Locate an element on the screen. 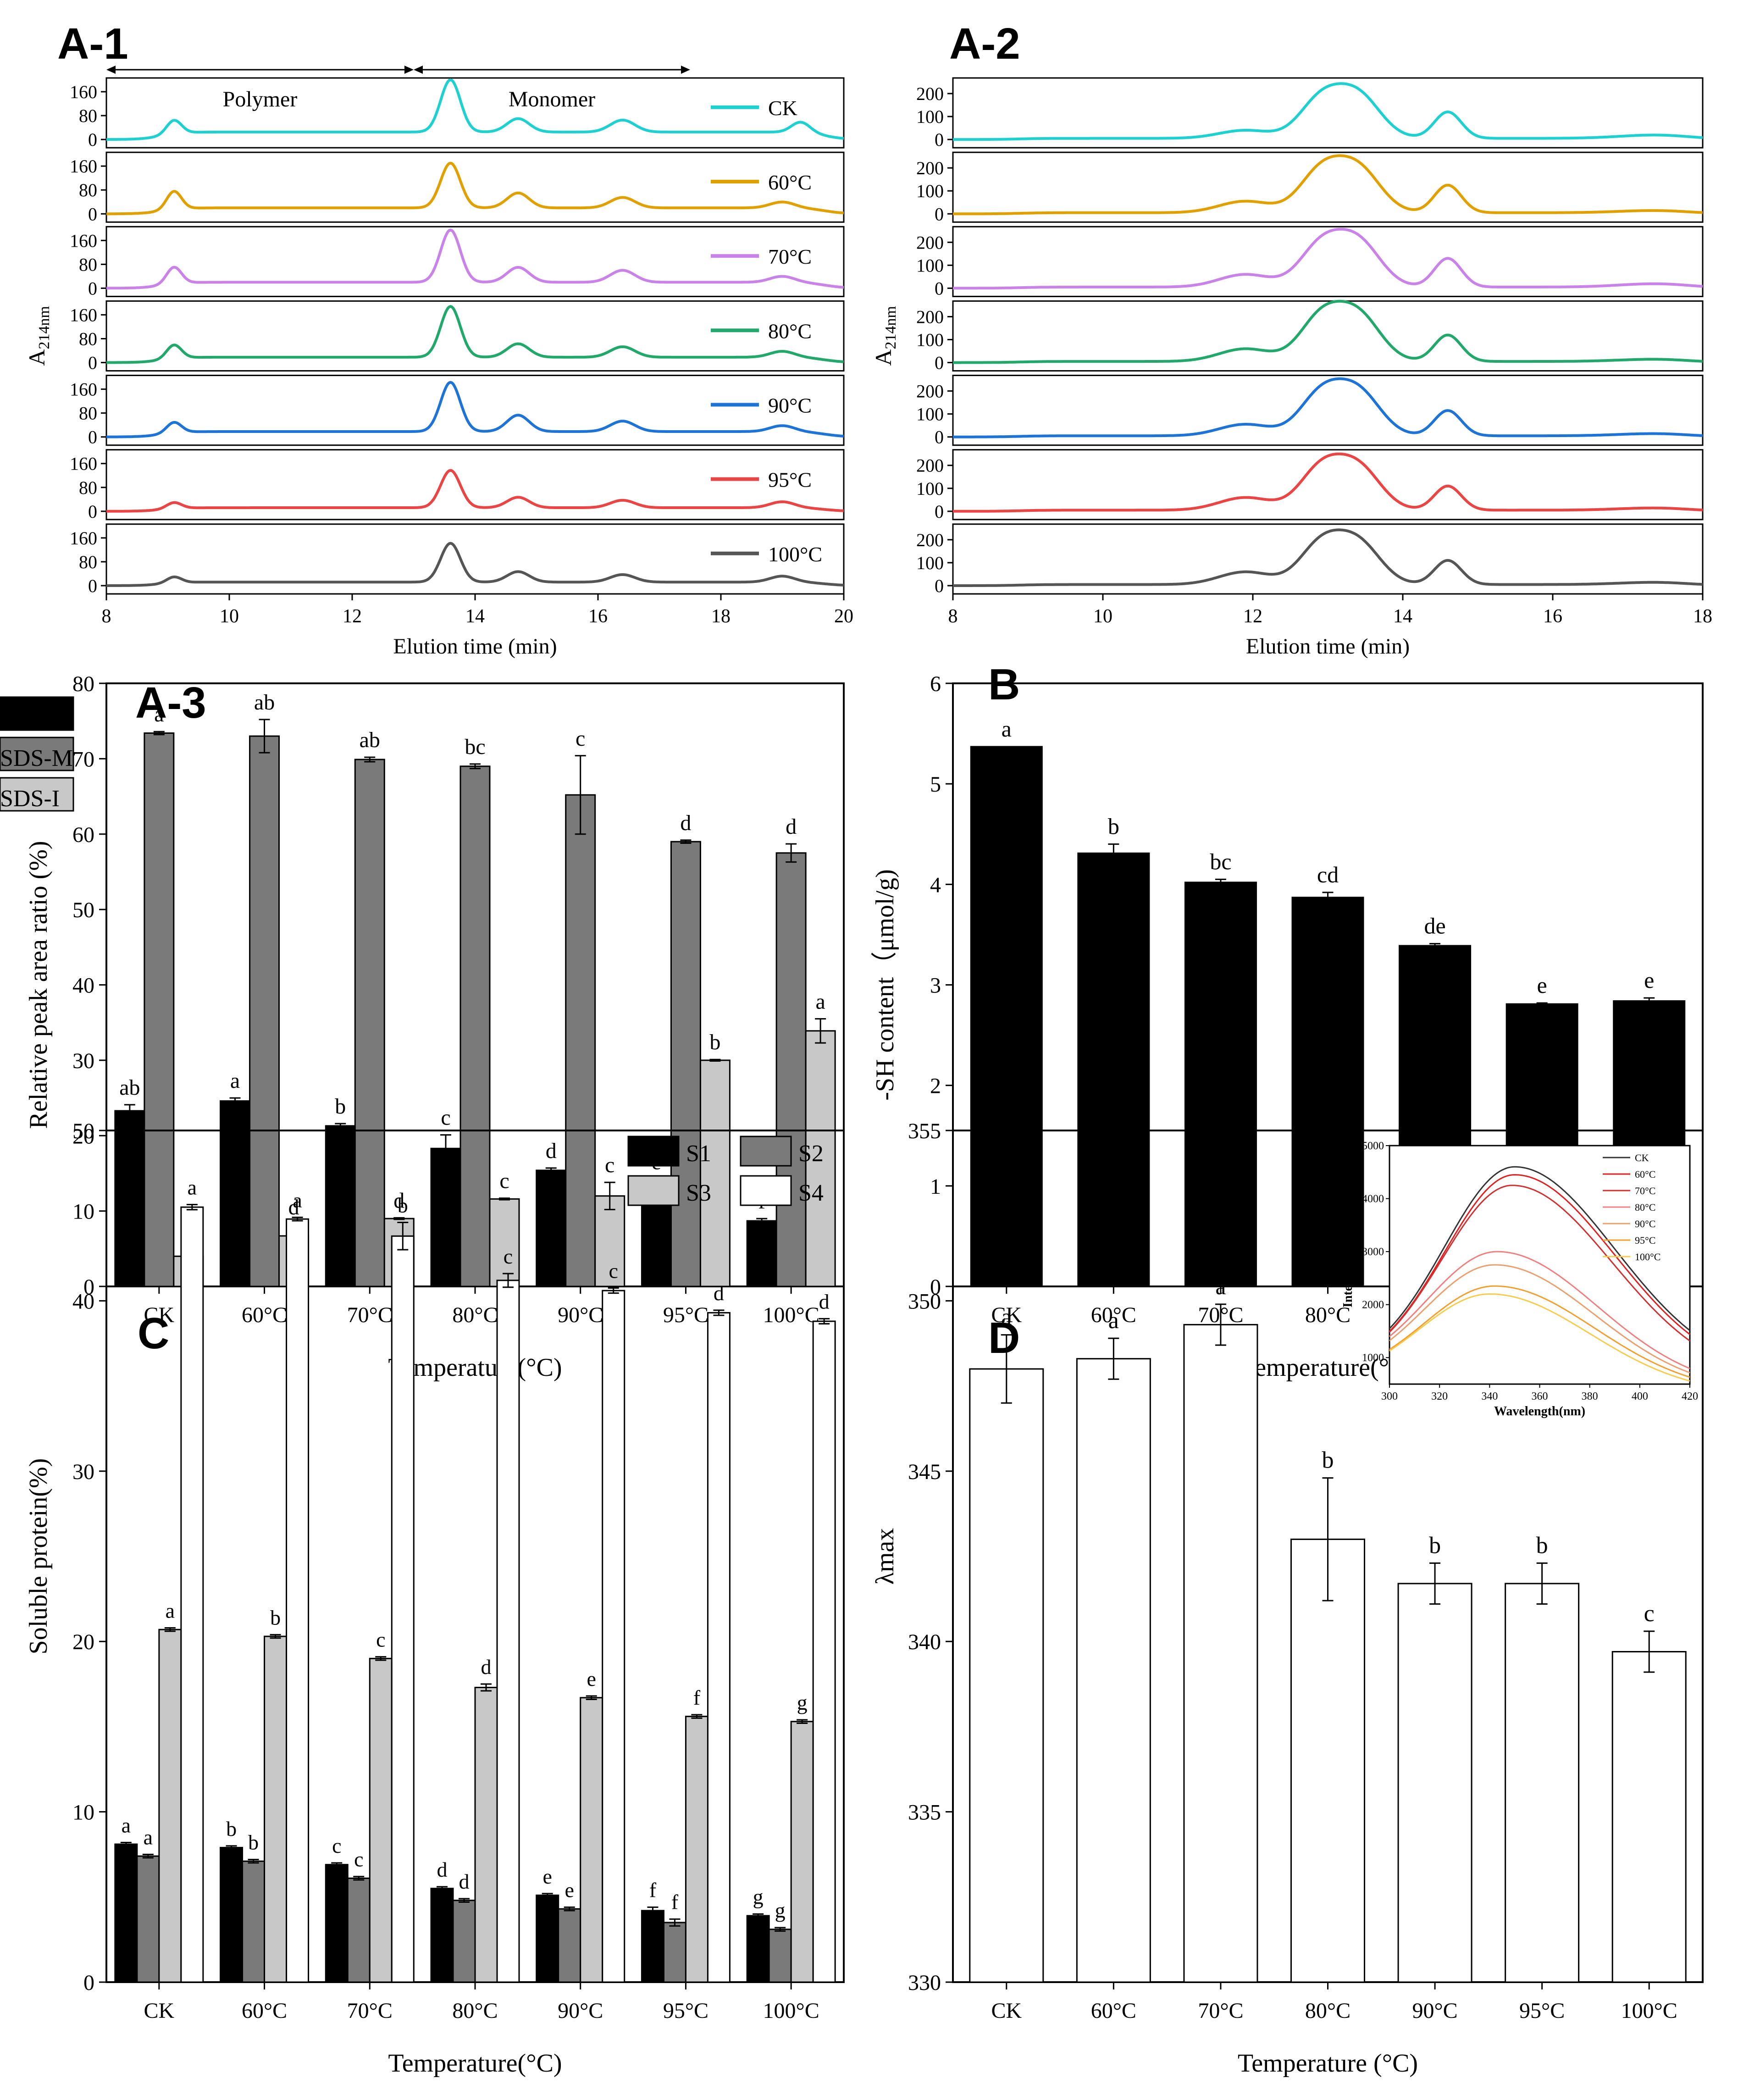 This screenshot has width=1738, height=2100. legend-label: SDS-P is located at coordinates (32, 718).